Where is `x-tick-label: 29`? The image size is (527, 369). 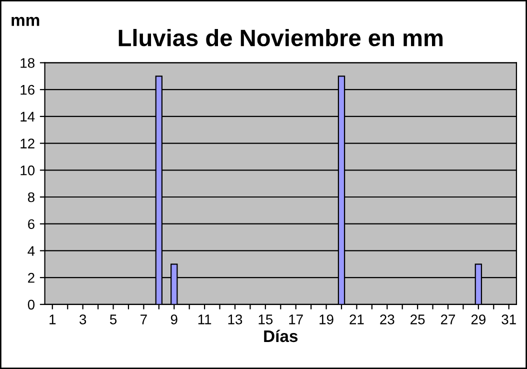
x-tick-label: 29 is located at coordinates (478, 319).